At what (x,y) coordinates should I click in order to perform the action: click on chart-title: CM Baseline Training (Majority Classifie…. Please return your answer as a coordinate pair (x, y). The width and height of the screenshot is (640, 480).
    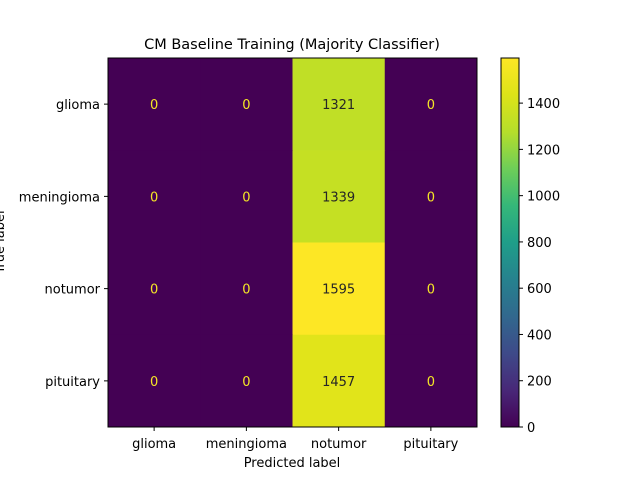
    Looking at the image, I should click on (292, 45).